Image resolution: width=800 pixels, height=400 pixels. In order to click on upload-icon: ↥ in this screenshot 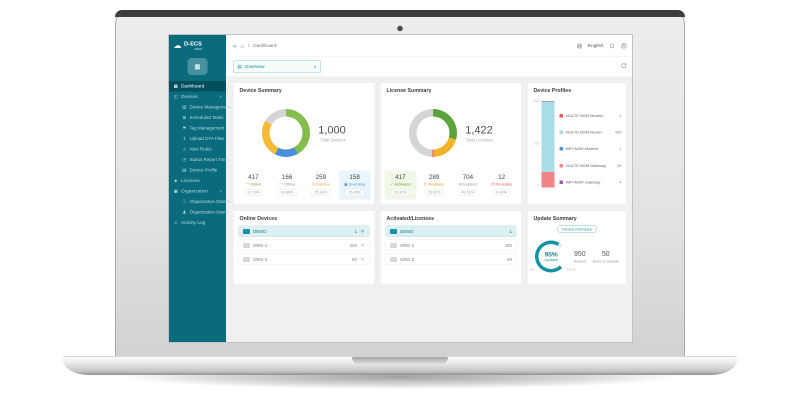, I will do `click(184, 138)`.